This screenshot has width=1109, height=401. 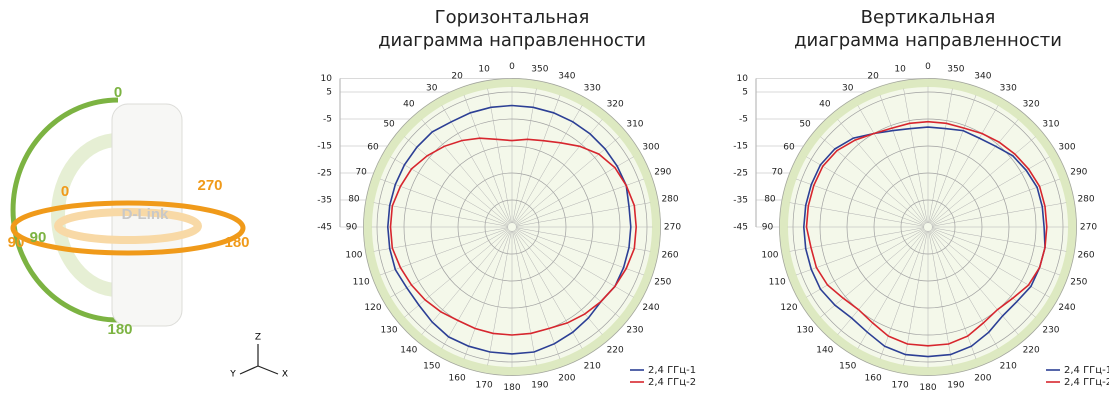 What do you see at coordinates (1008, 89) in the screenshot?
I see `angle-label: 330` at bounding box center [1008, 89].